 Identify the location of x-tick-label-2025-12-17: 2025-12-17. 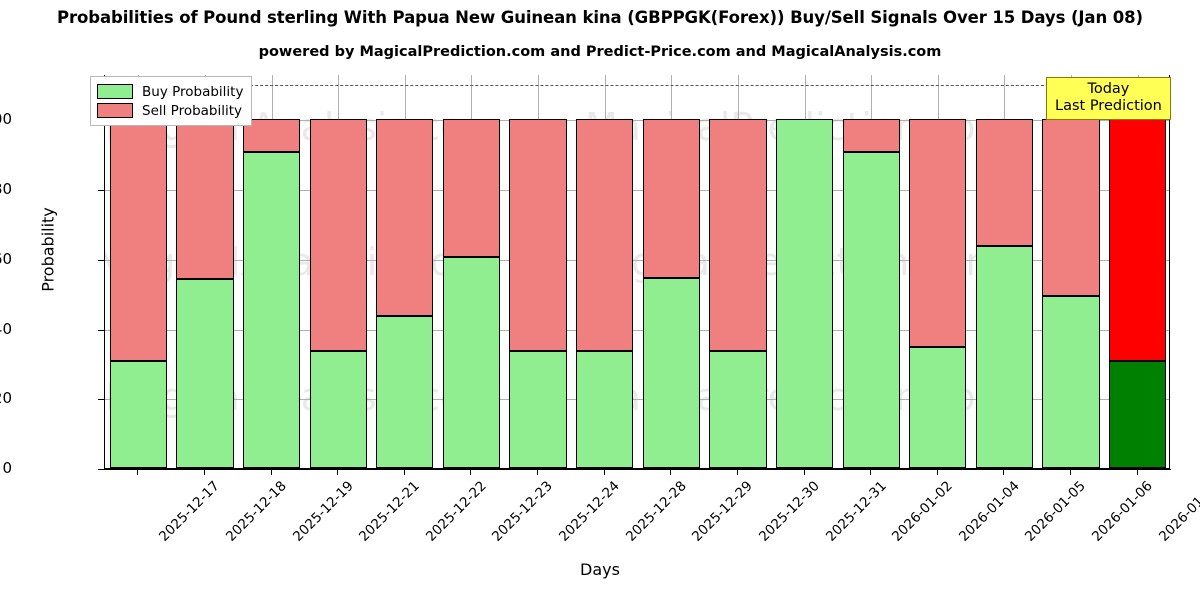
(190, 511).